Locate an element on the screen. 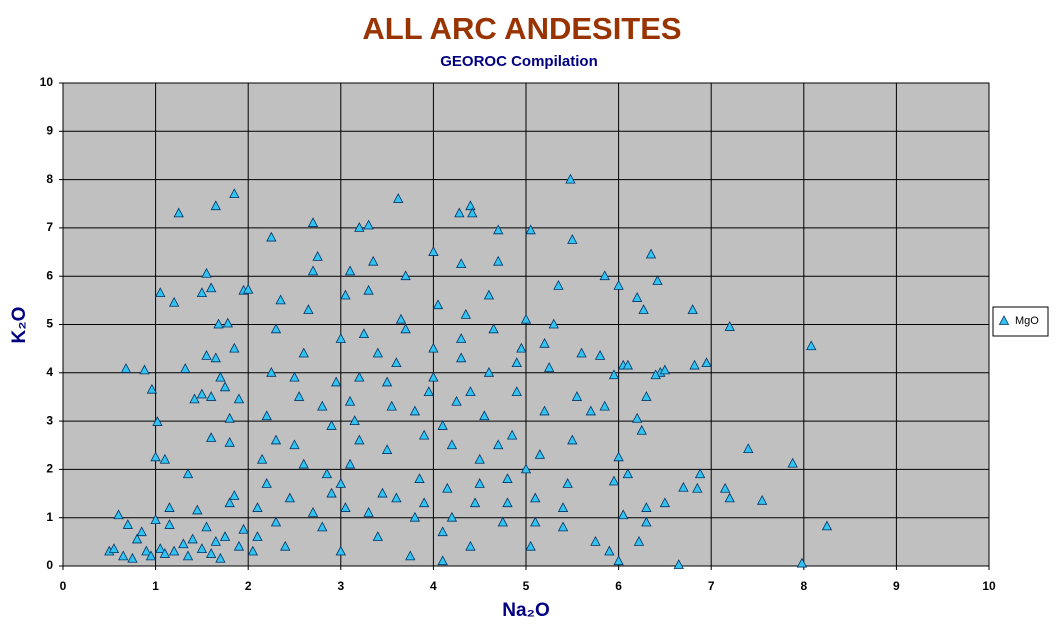 Image resolution: width=1057 pixels, height=634 pixels. y-tick-label: 8 is located at coordinates (49, 179).